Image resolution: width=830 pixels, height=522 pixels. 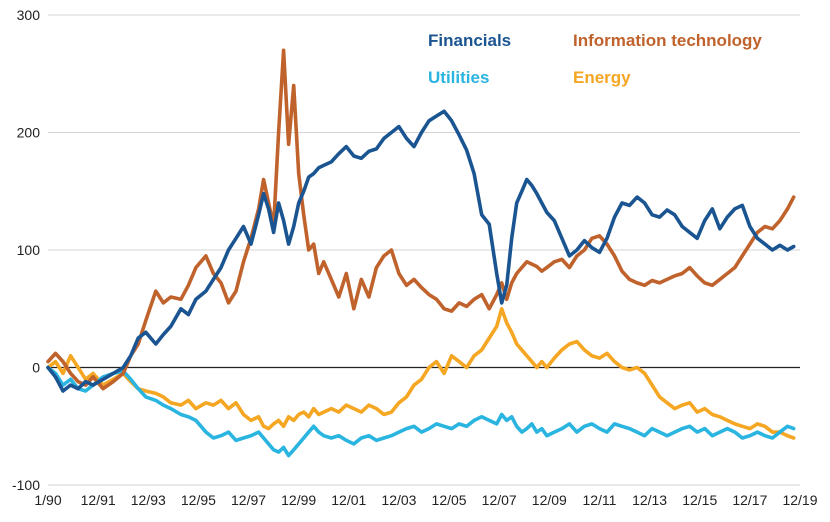 I want to click on y-axis-ticks: 300 200 100 0 -100, so click(x=26, y=250).